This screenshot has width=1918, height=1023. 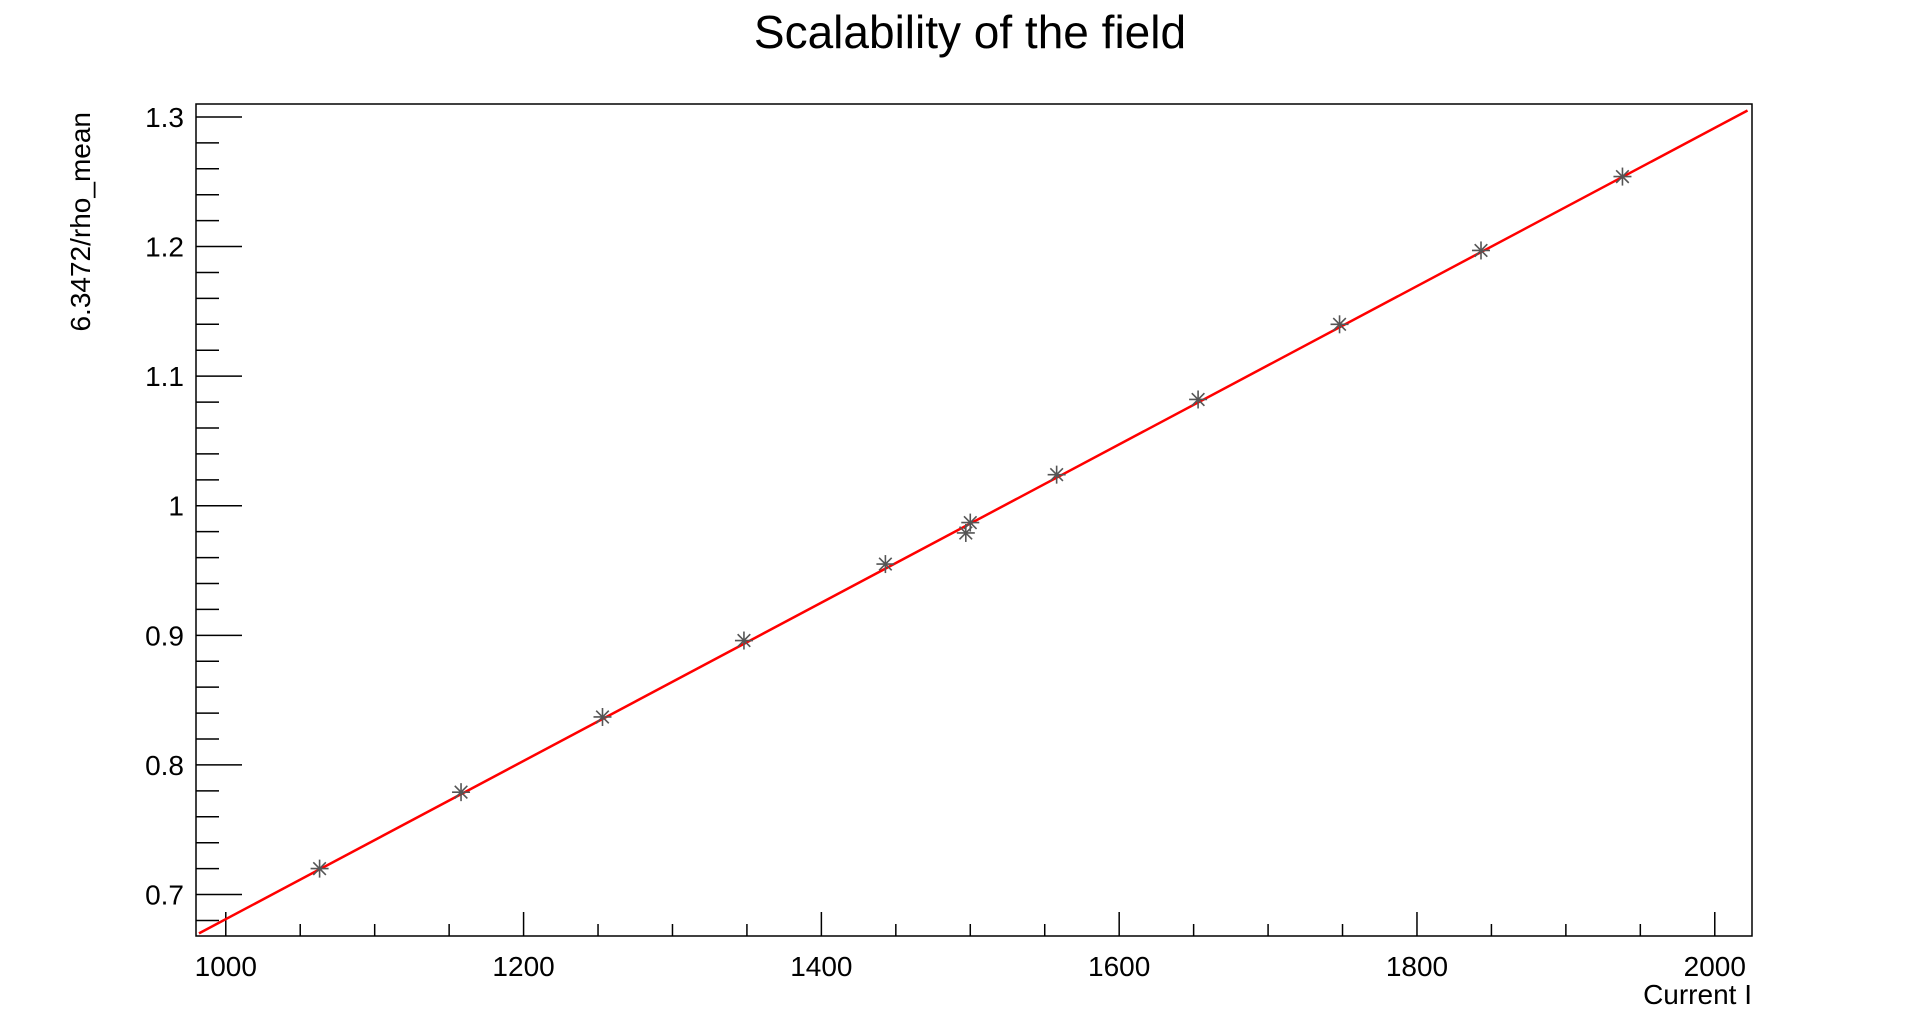 What do you see at coordinates (1417, 966) in the screenshot?
I see `x-tick-label: 1800` at bounding box center [1417, 966].